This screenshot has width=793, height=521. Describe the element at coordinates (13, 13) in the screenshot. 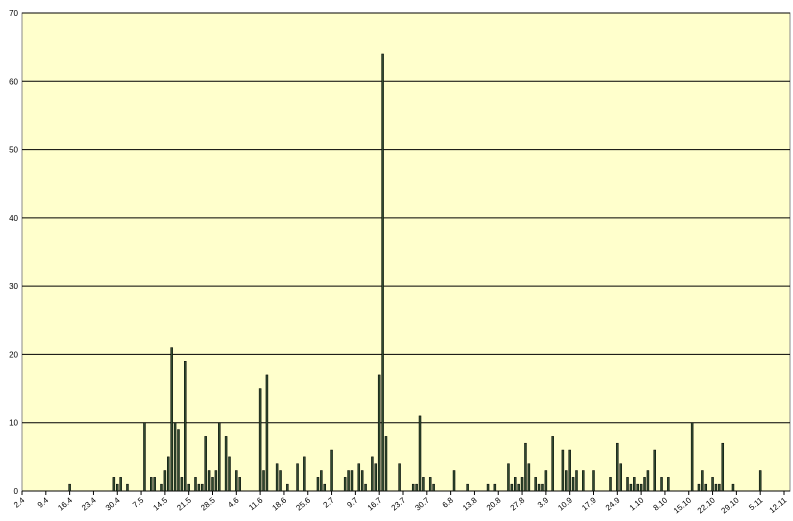

I see `y-tick-label: 70` at that location.